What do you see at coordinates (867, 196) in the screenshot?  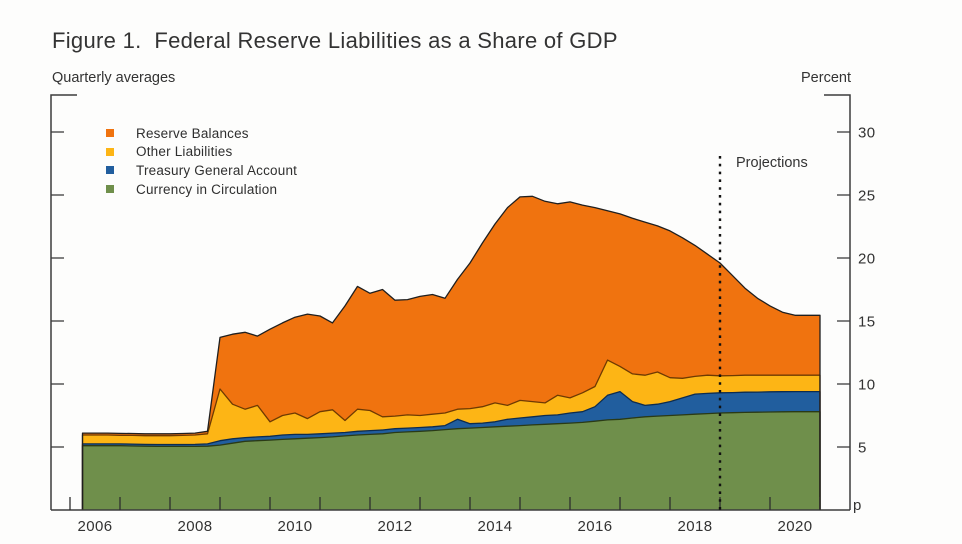 I see `y-axis-tick-label: 25` at bounding box center [867, 196].